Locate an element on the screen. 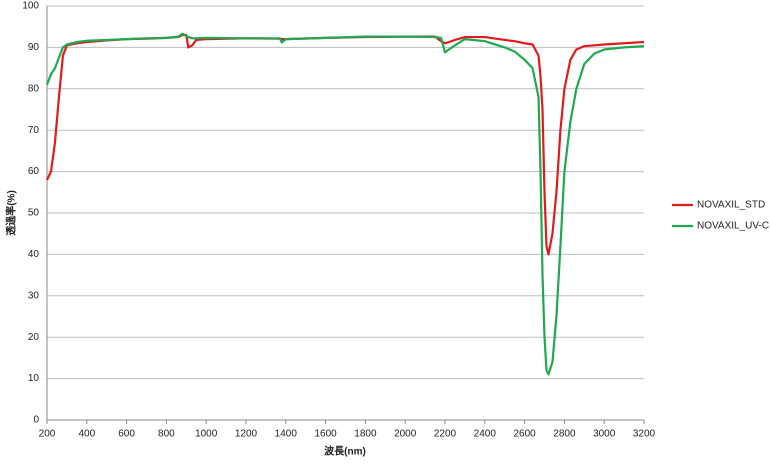 The image size is (771, 469). y-tick-label: 70 is located at coordinates (34, 130).